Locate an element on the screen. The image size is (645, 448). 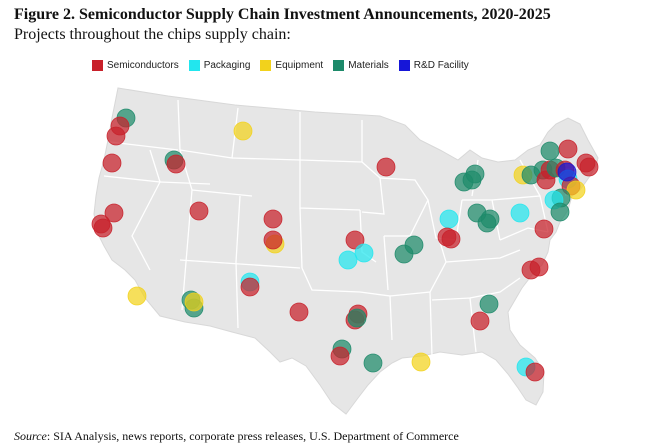
legend-label: Materials is located at coordinates (368, 65).